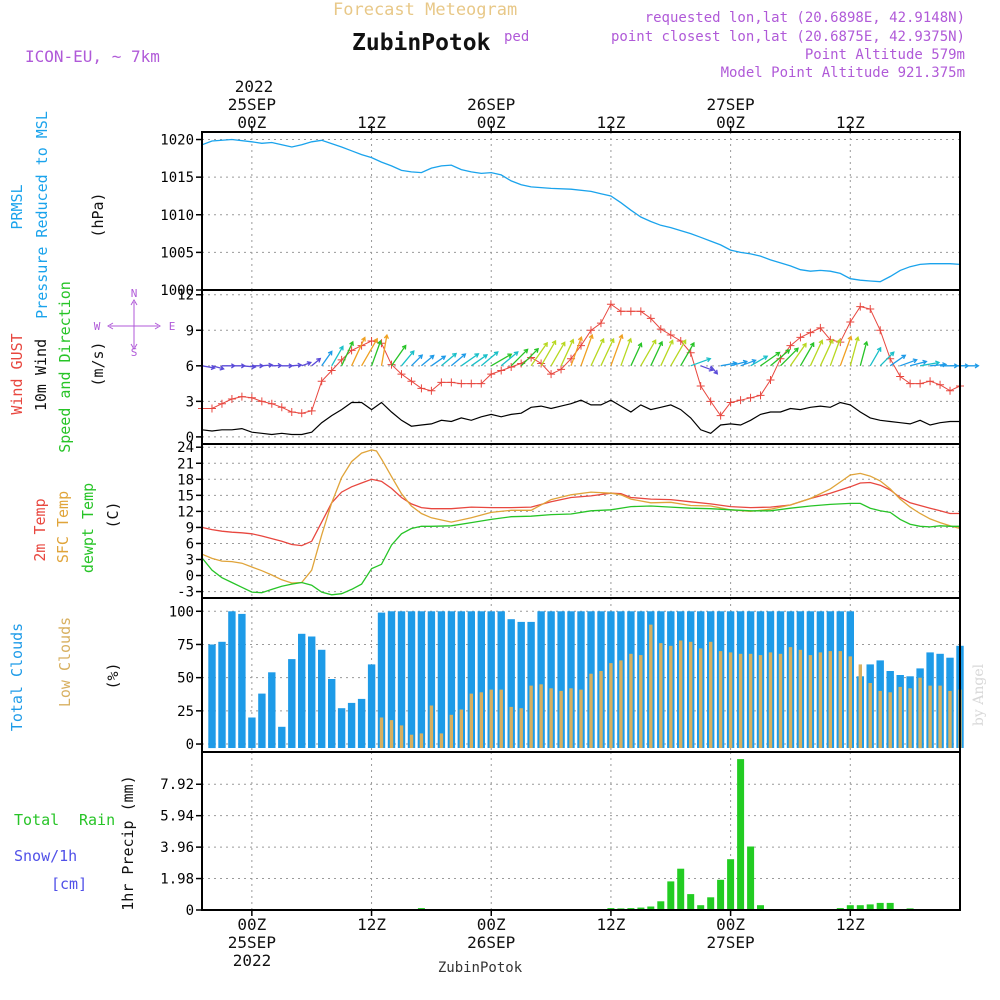 The height and width of the screenshot is (1000, 1000). What do you see at coordinates (480, 968) in the screenshot?
I see `footer-location: ZubinPotok` at bounding box center [480, 968].